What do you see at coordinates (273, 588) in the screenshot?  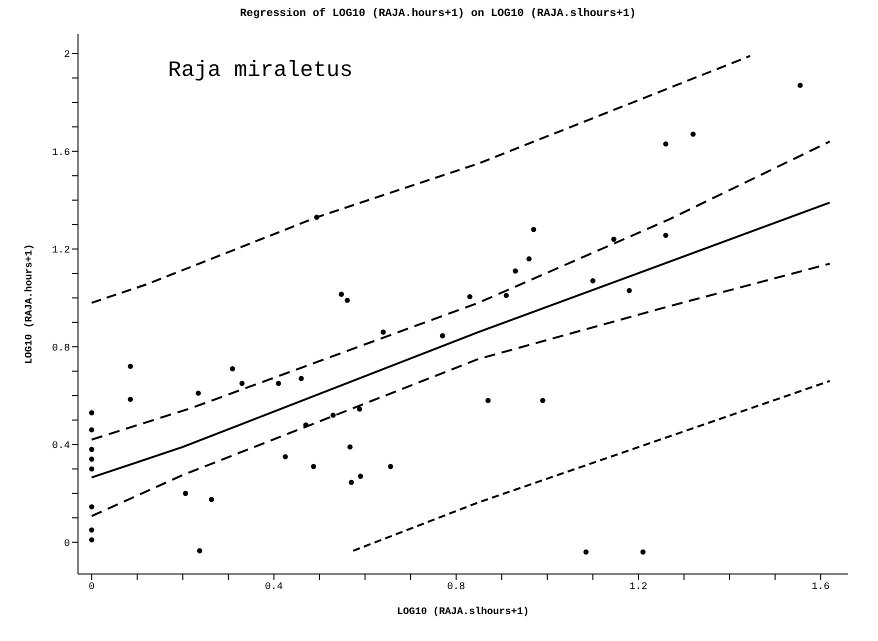 I see `x-tick-label: 0.4` at bounding box center [273, 588].